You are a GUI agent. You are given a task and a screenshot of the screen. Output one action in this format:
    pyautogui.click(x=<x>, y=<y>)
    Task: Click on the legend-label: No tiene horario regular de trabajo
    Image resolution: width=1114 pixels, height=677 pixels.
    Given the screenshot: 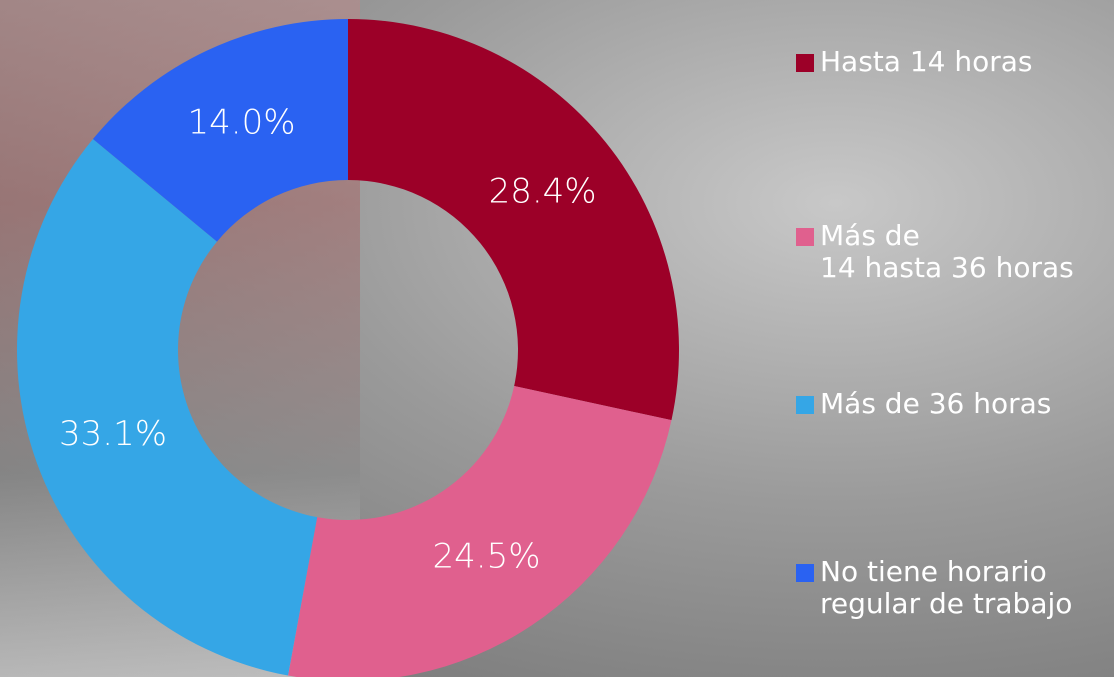 What is the action you would take?
    pyautogui.click(x=946, y=587)
    